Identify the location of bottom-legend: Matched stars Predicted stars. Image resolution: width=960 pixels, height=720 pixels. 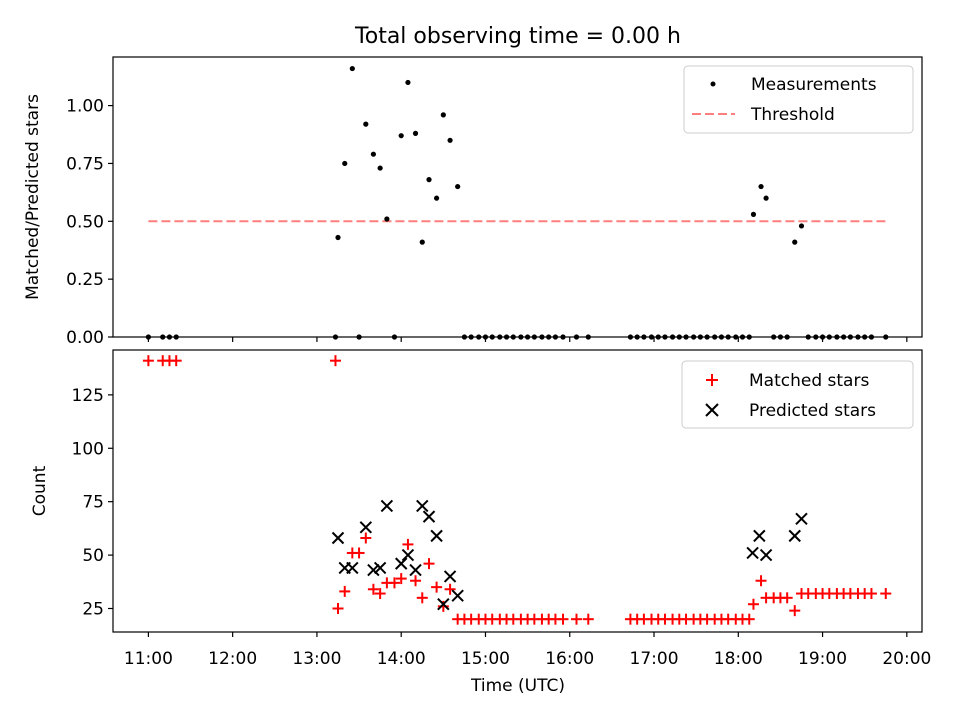
(797, 394).